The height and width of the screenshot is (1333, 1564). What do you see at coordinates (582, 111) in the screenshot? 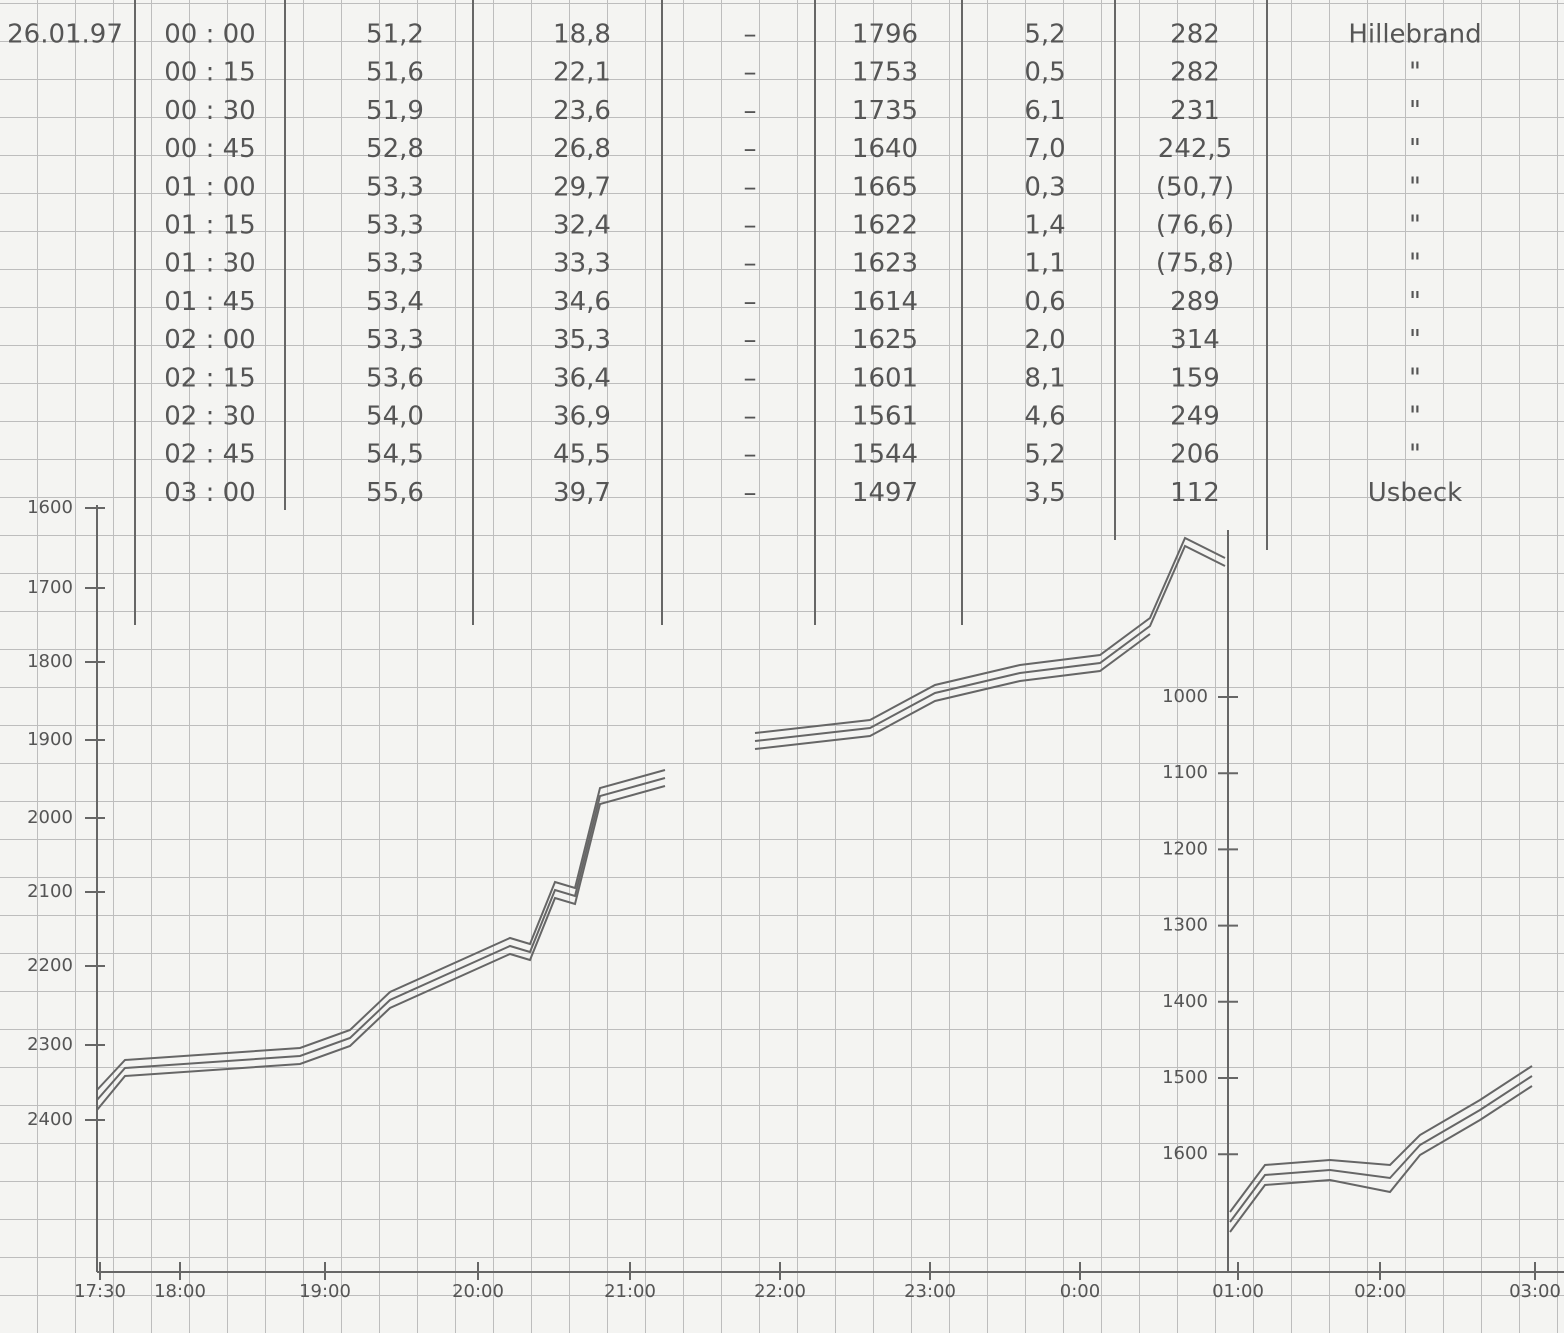
I see `value-cell: 23,6` at bounding box center [582, 111].